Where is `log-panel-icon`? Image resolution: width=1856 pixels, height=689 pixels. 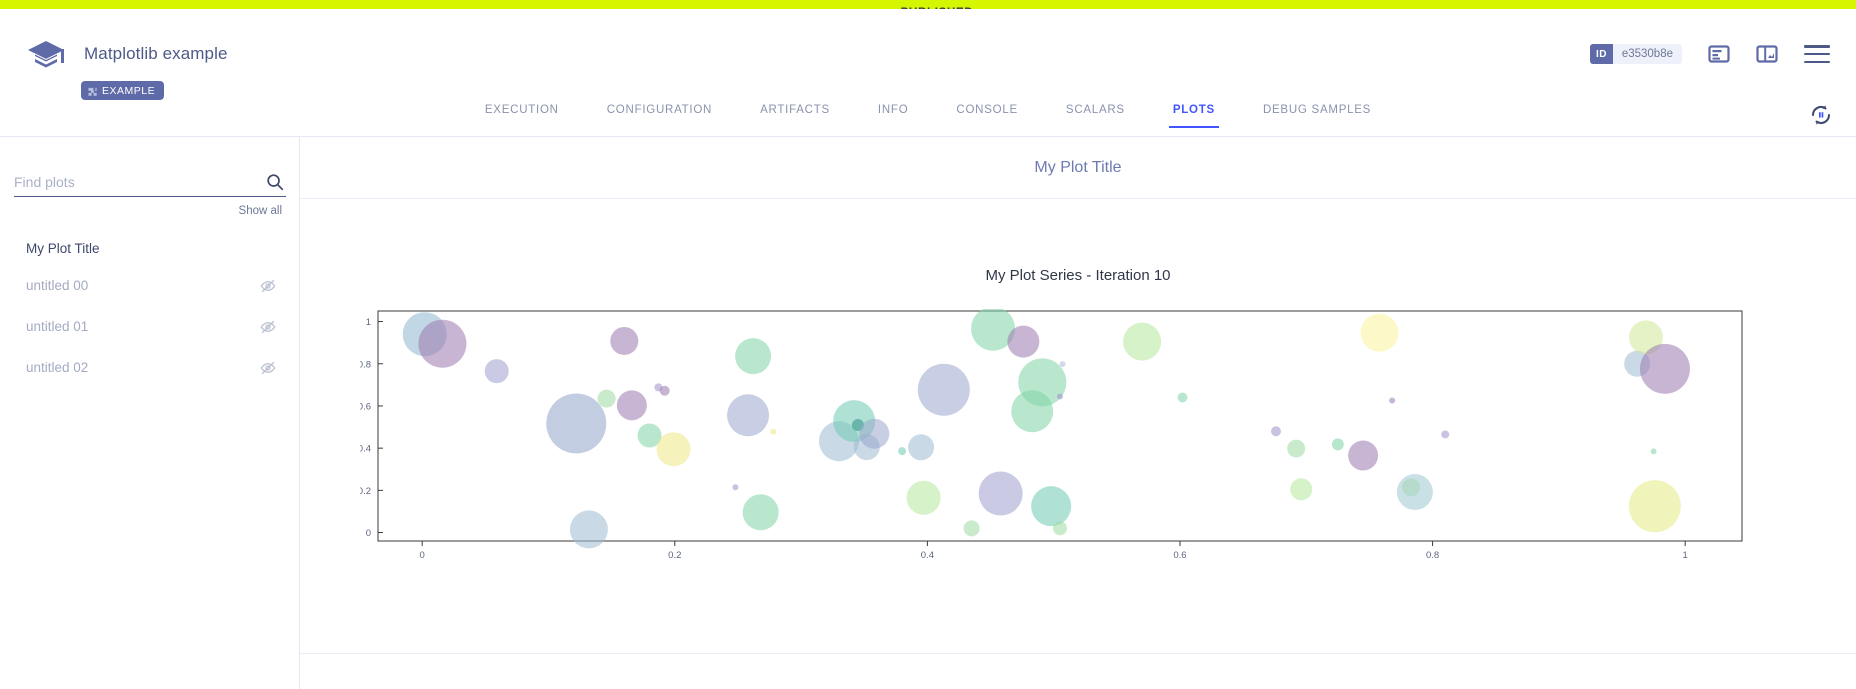 log-panel-icon is located at coordinates (1719, 54).